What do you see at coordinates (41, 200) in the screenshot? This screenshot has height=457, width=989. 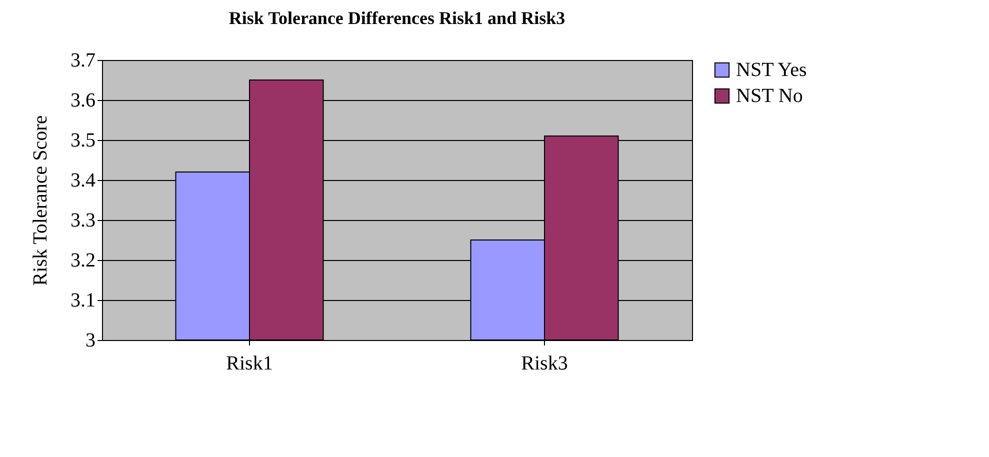 I see `y-axis-title: Risk Tolerance Score` at bounding box center [41, 200].